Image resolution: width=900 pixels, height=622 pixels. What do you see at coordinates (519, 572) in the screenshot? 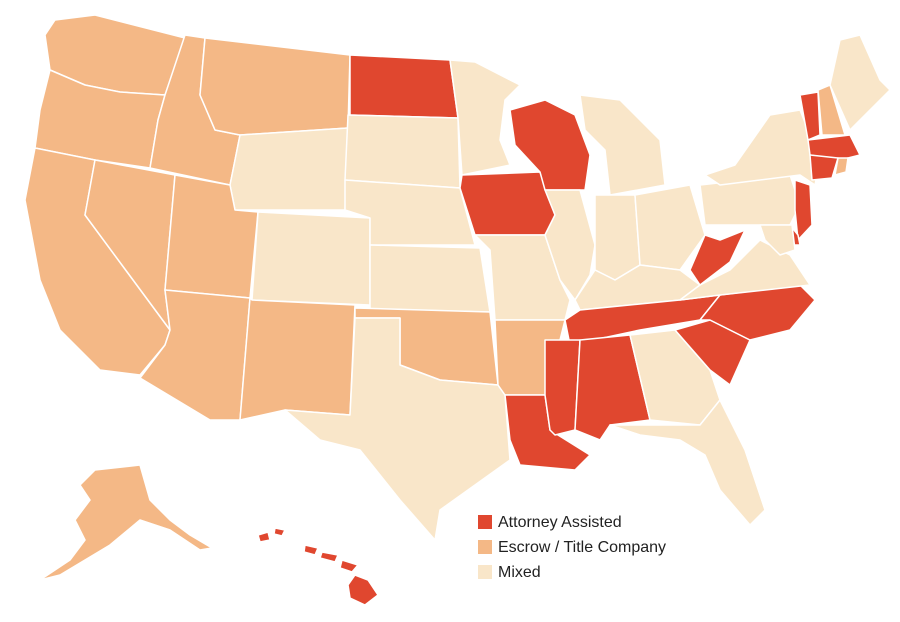
I see `legend-label: Mixed` at bounding box center [519, 572].